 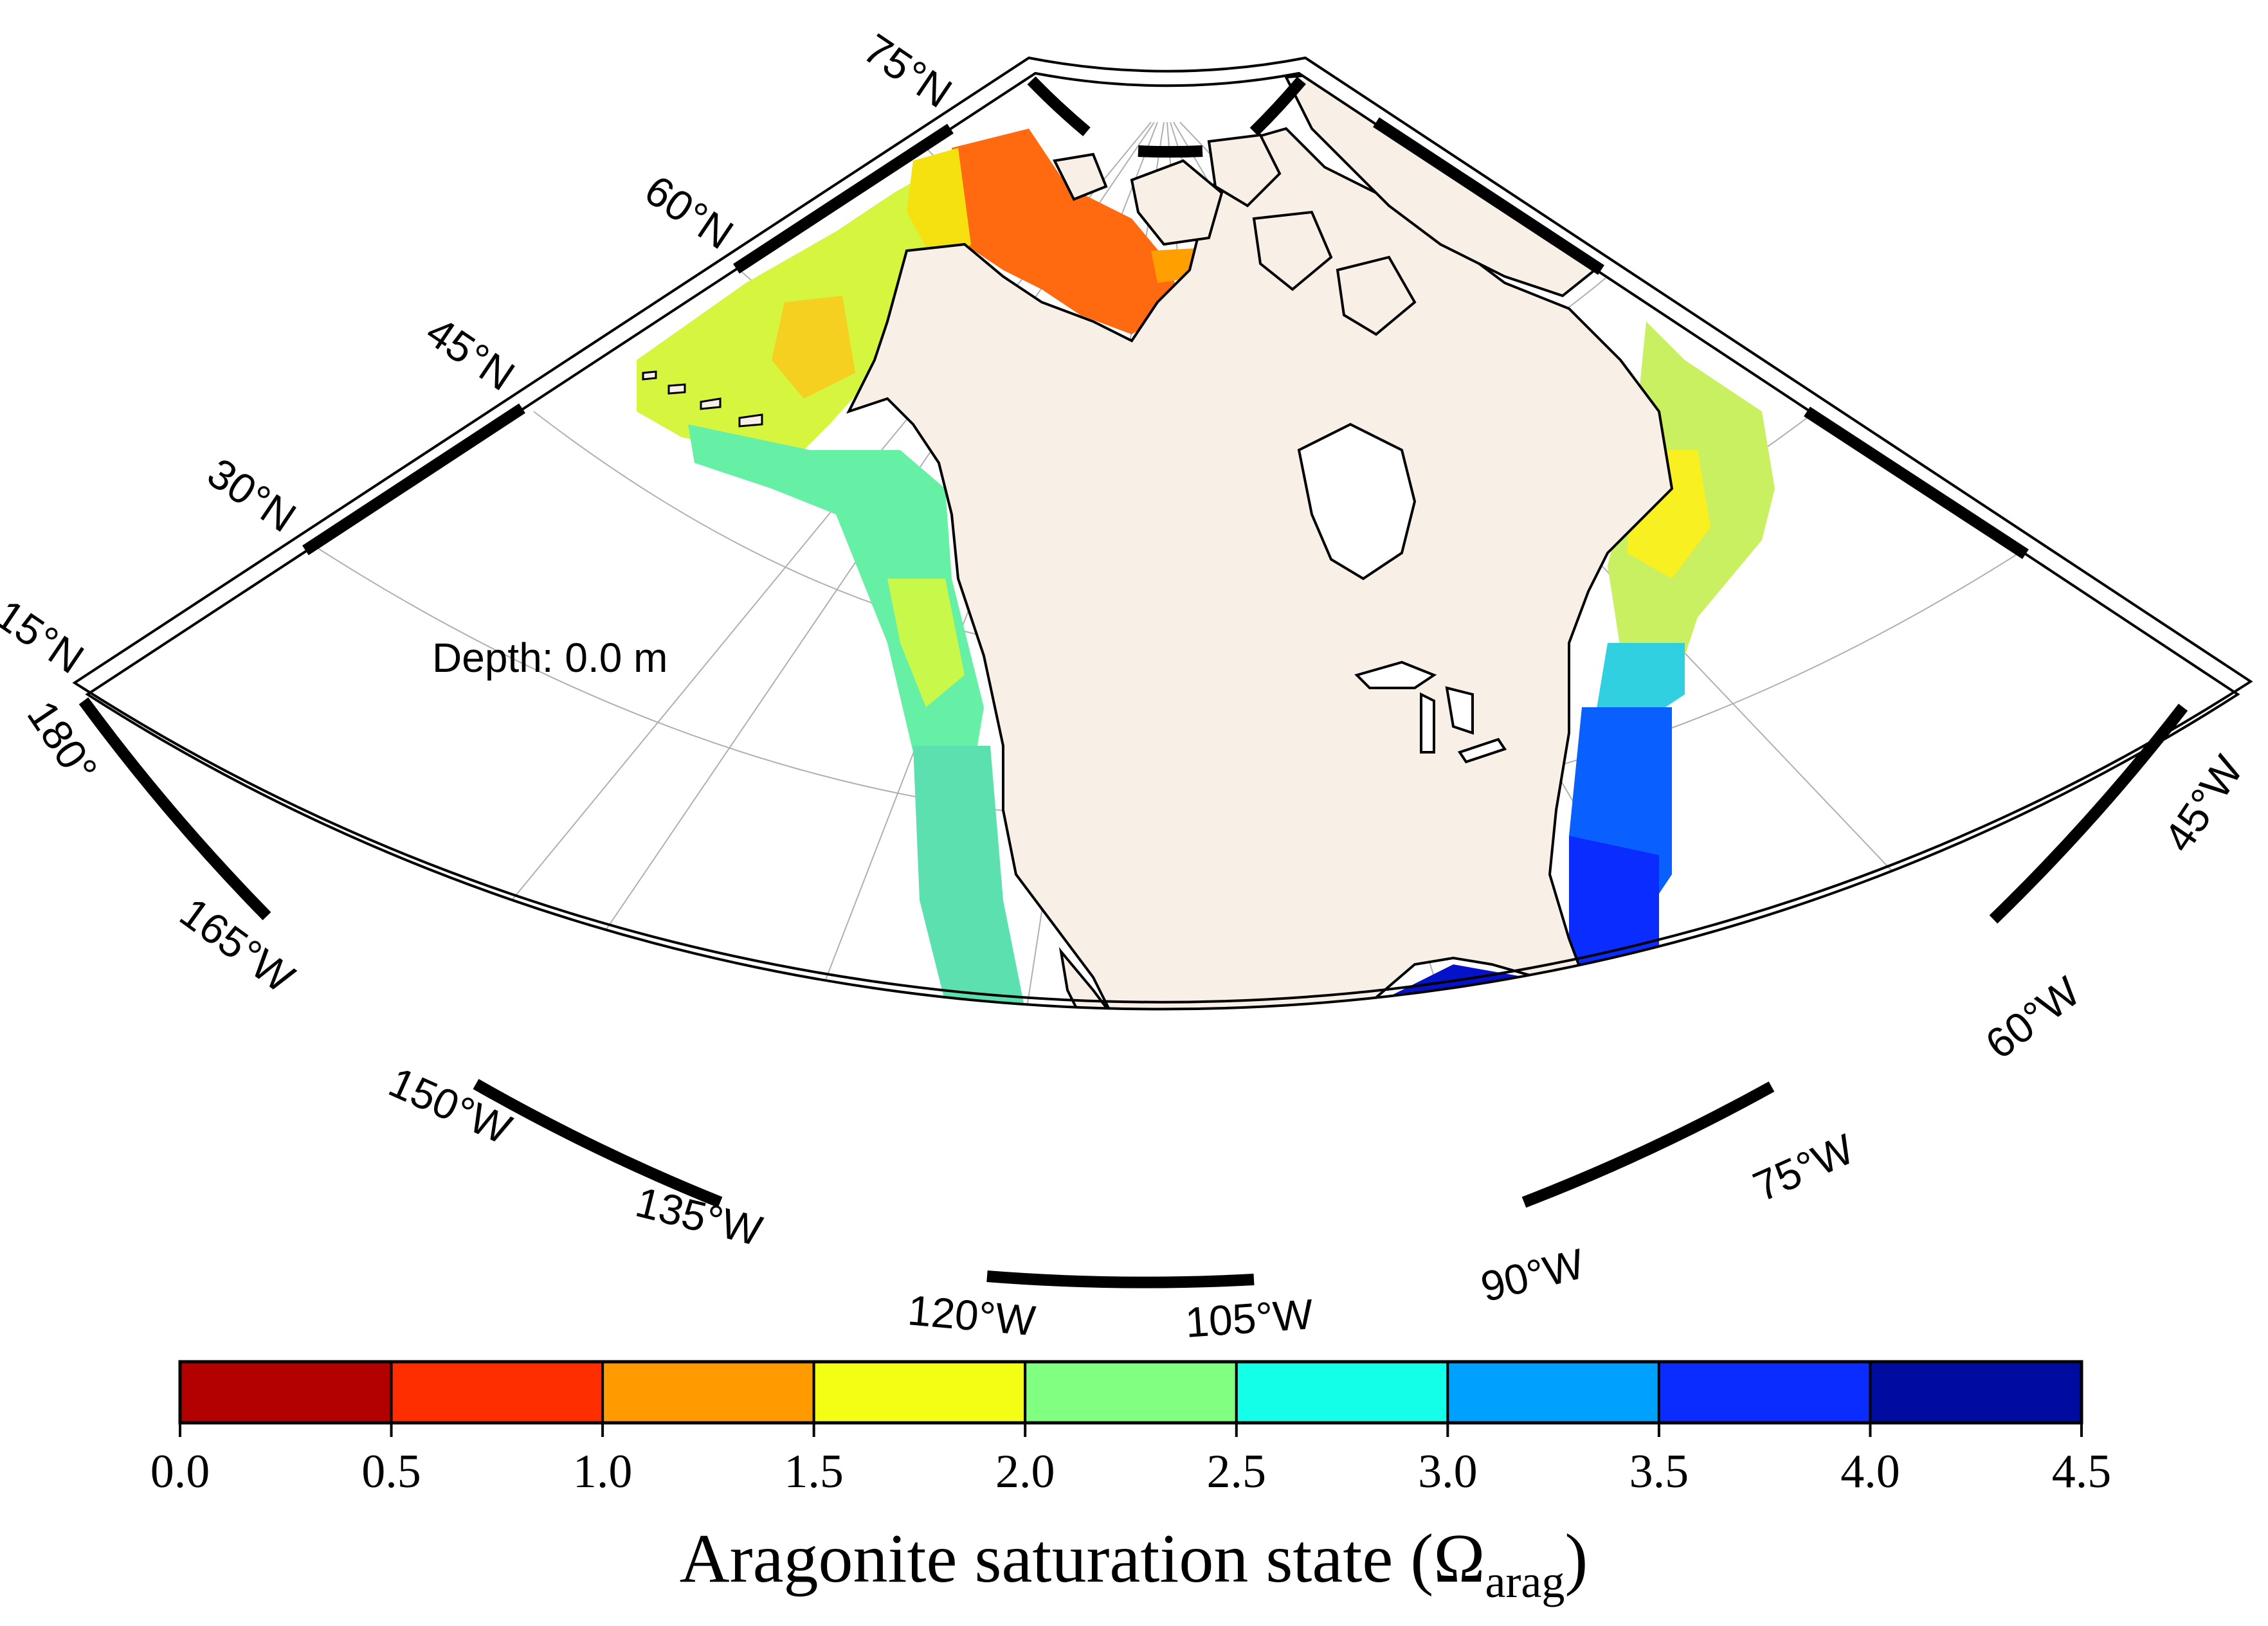 I want to click on data-field-arctic-yellow, so click(x=939, y=209).